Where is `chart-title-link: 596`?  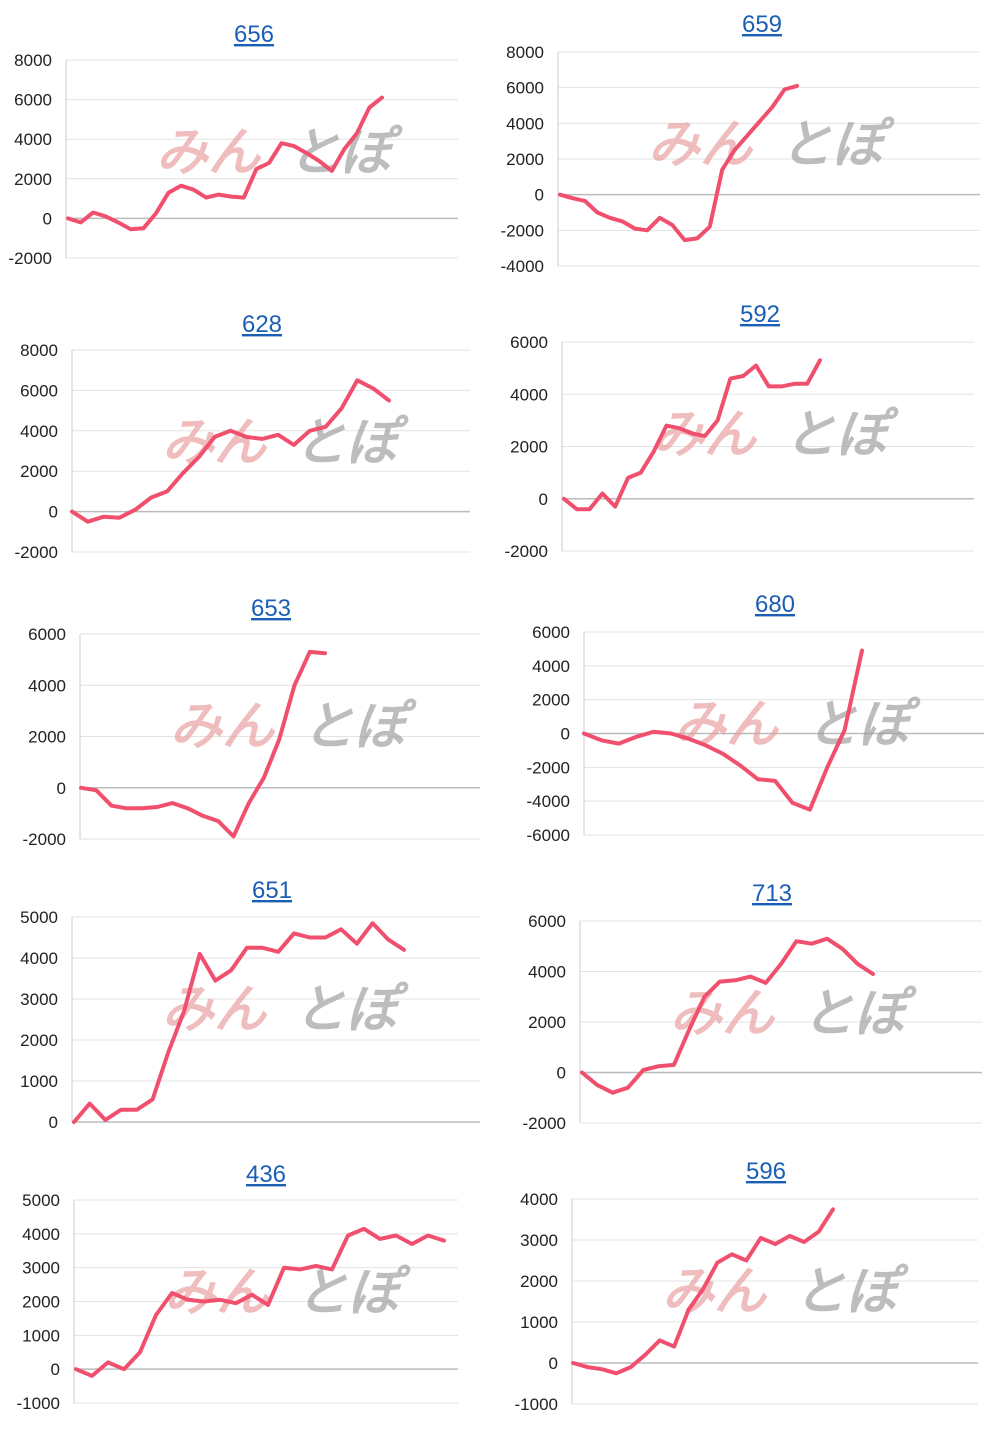
chart-title-link: 596 is located at coordinates (766, 1171).